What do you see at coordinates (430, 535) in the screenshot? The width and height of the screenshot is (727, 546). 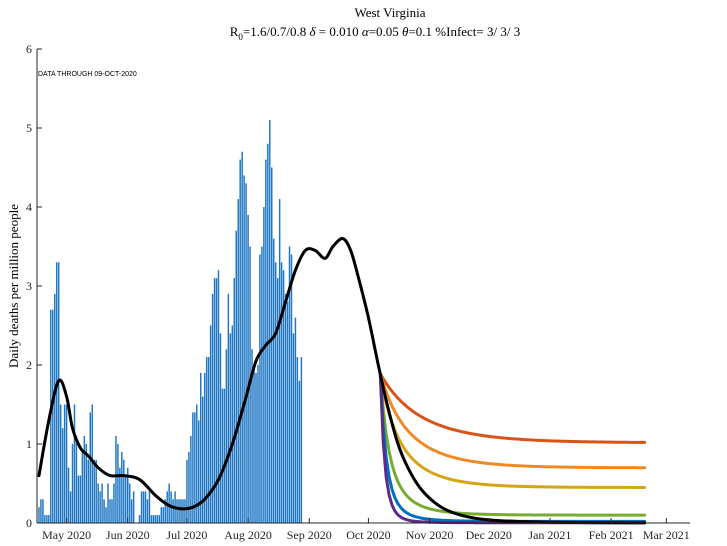 I see `x-tick-label: Nov 2020` at bounding box center [430, 535].